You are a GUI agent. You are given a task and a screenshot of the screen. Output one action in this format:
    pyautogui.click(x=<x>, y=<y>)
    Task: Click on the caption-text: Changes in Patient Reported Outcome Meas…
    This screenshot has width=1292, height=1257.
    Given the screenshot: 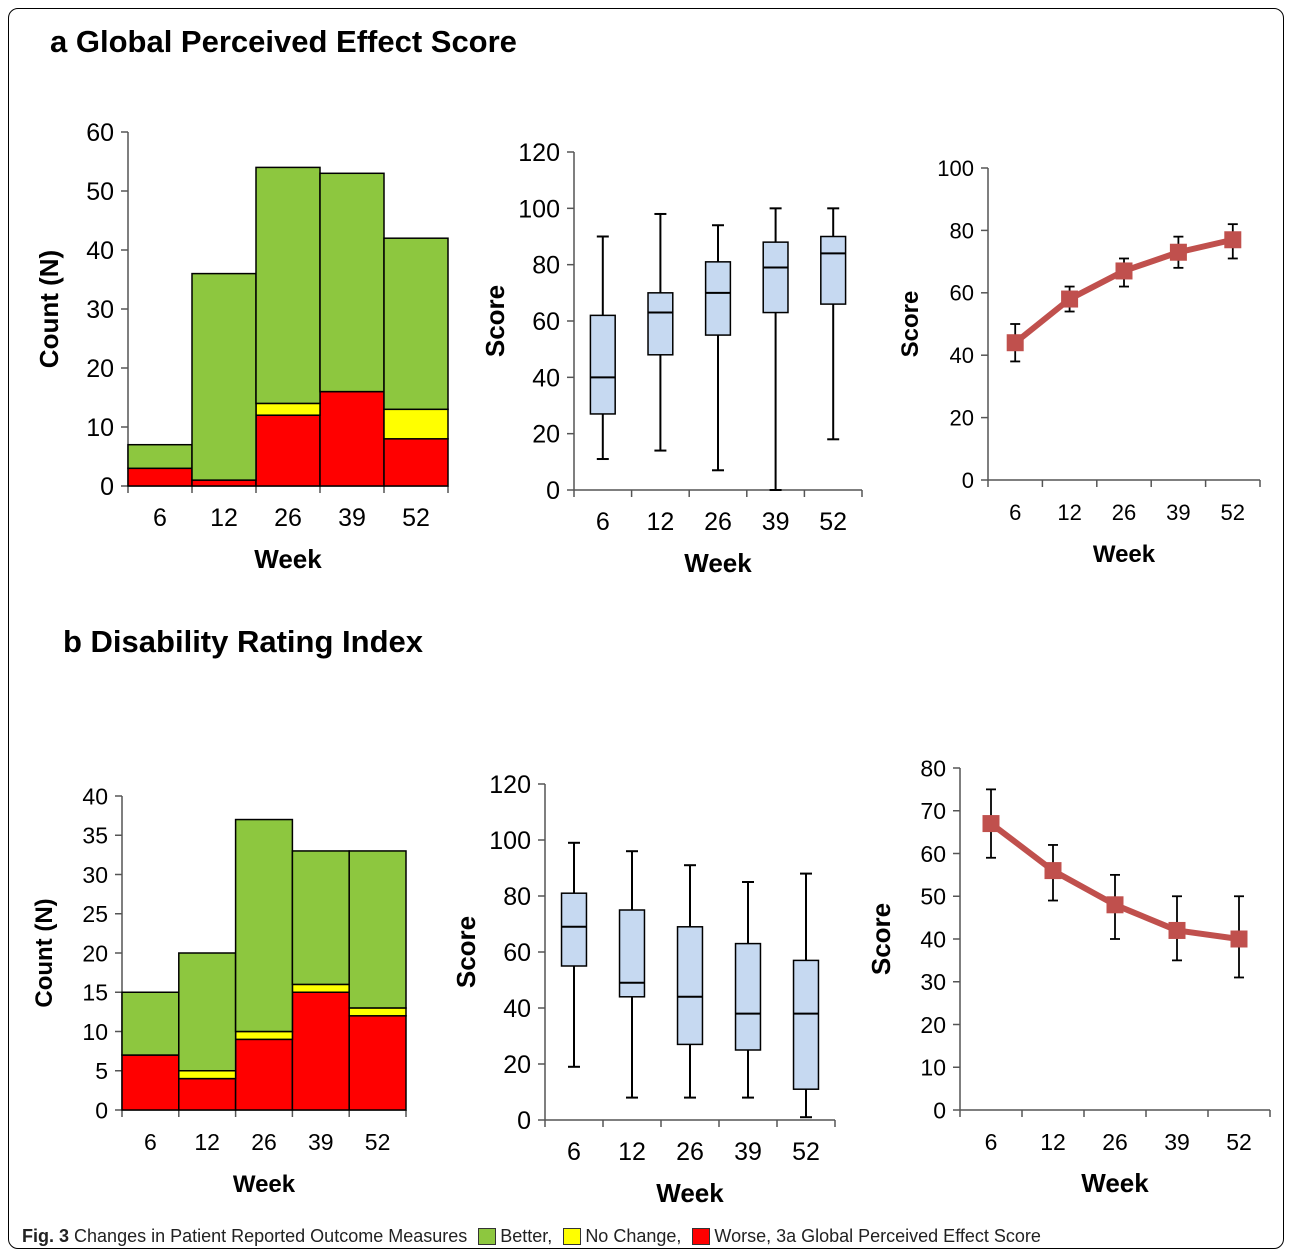 What is the action you would take?
    pyautogui.click(x=271, y=1236)
    